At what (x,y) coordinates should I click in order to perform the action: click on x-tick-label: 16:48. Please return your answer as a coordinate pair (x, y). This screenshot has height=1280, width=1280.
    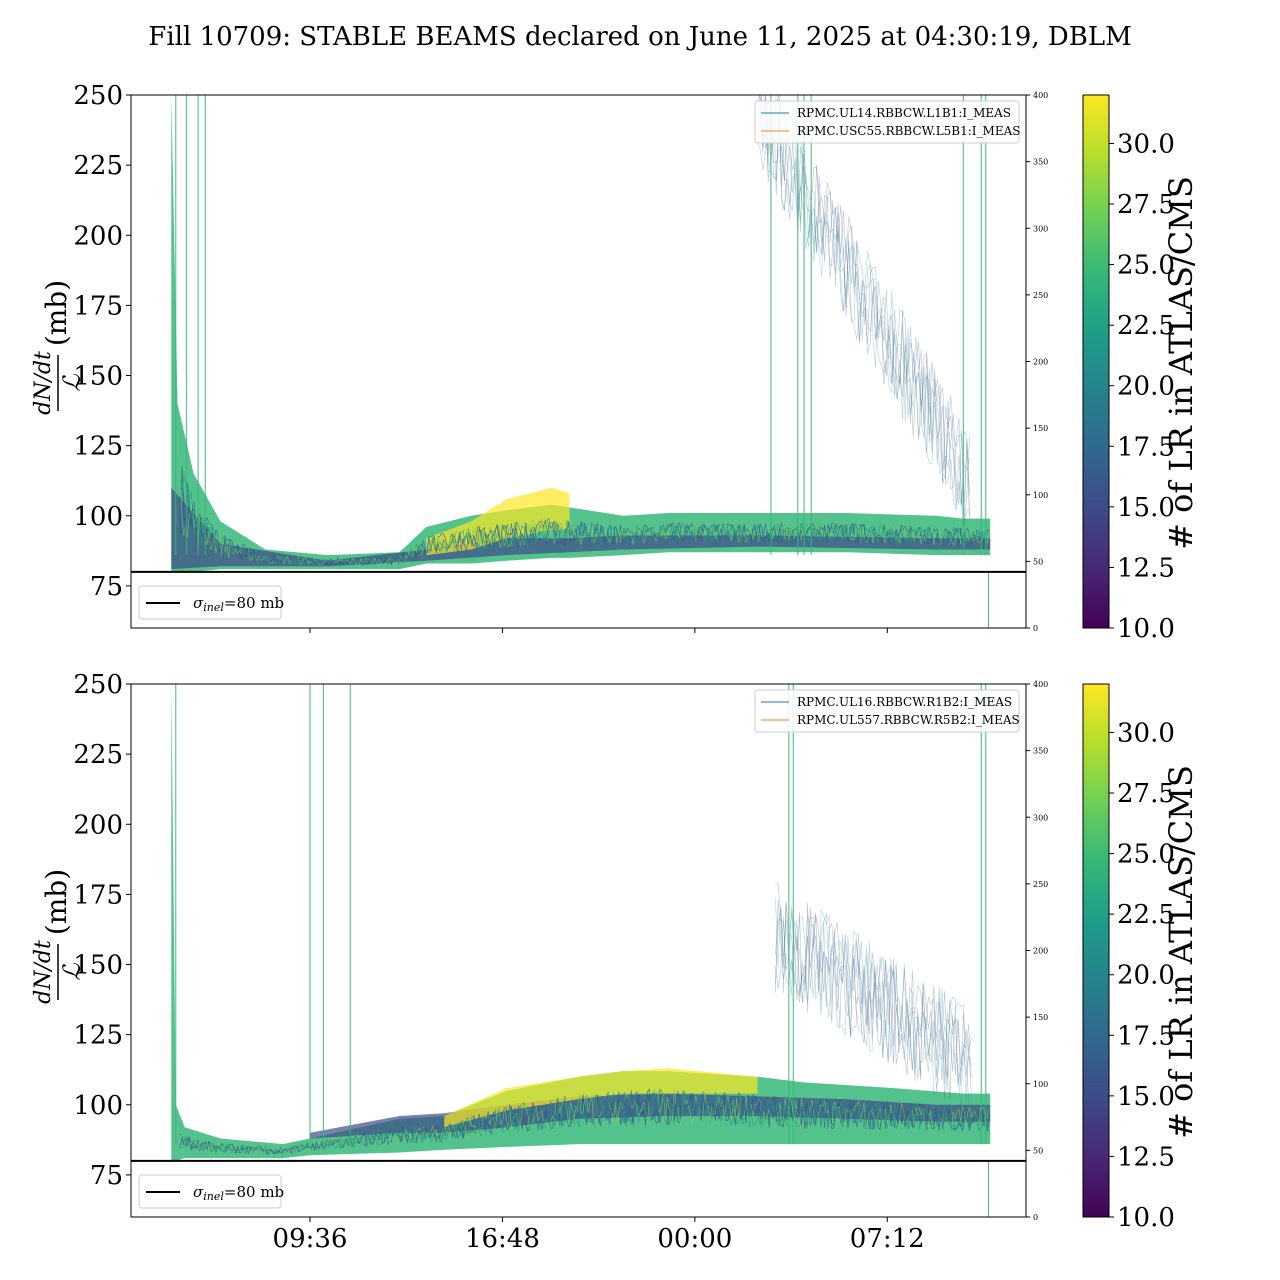
    Looking at the image, I should click on (502, 1239).